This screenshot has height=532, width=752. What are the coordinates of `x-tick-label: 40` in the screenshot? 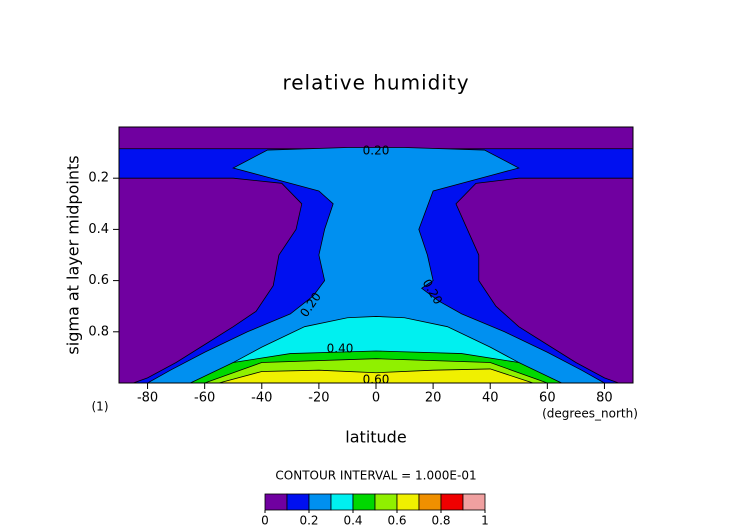 It's located at (490, 398).